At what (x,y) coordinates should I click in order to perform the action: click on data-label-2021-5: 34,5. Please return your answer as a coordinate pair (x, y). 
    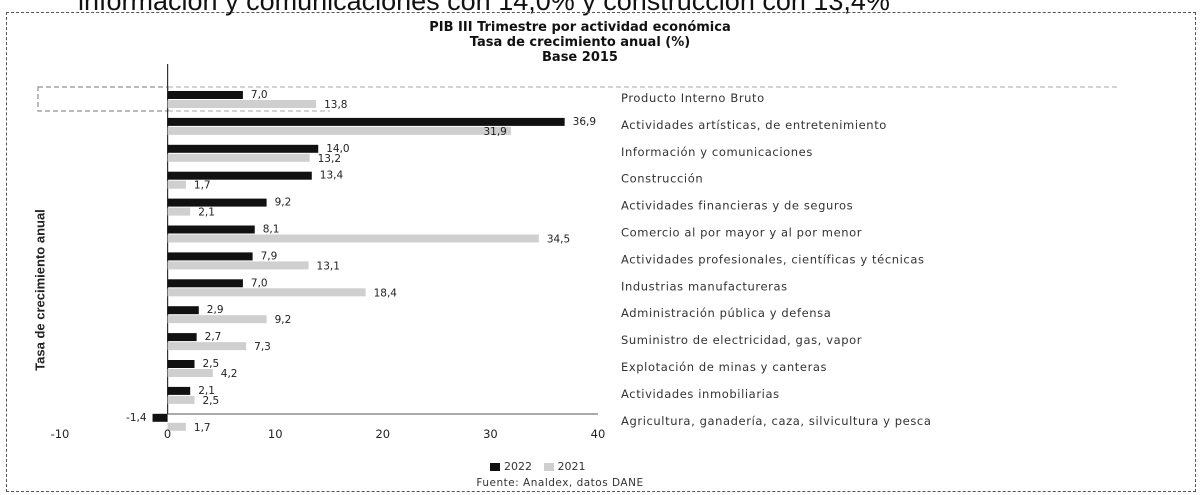
    Looking at the image, I should click on (558, 240).